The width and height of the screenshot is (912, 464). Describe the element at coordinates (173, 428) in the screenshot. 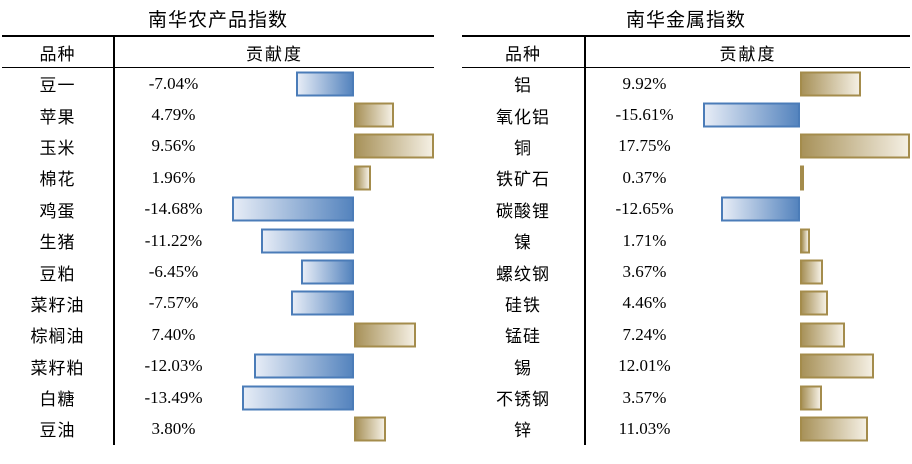

I see `contribution-value: 3.80%` at that location.